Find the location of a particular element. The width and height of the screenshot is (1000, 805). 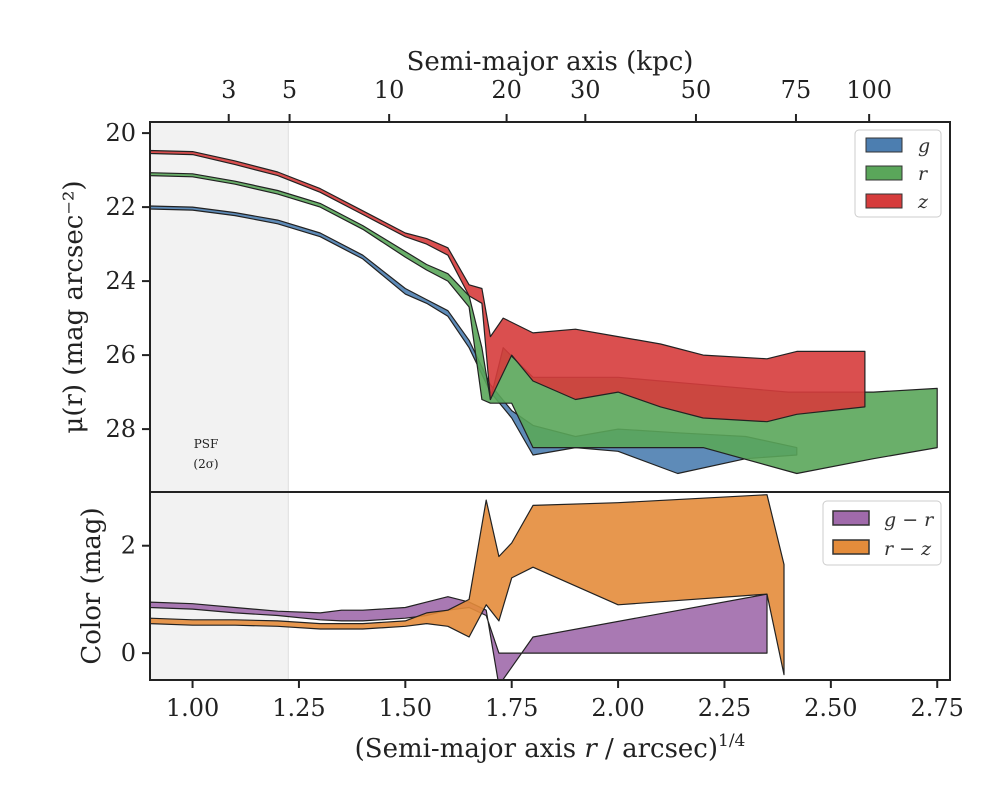

top-axis-title: Semi-major axis (kpc) is located at coordinates (550, 62).